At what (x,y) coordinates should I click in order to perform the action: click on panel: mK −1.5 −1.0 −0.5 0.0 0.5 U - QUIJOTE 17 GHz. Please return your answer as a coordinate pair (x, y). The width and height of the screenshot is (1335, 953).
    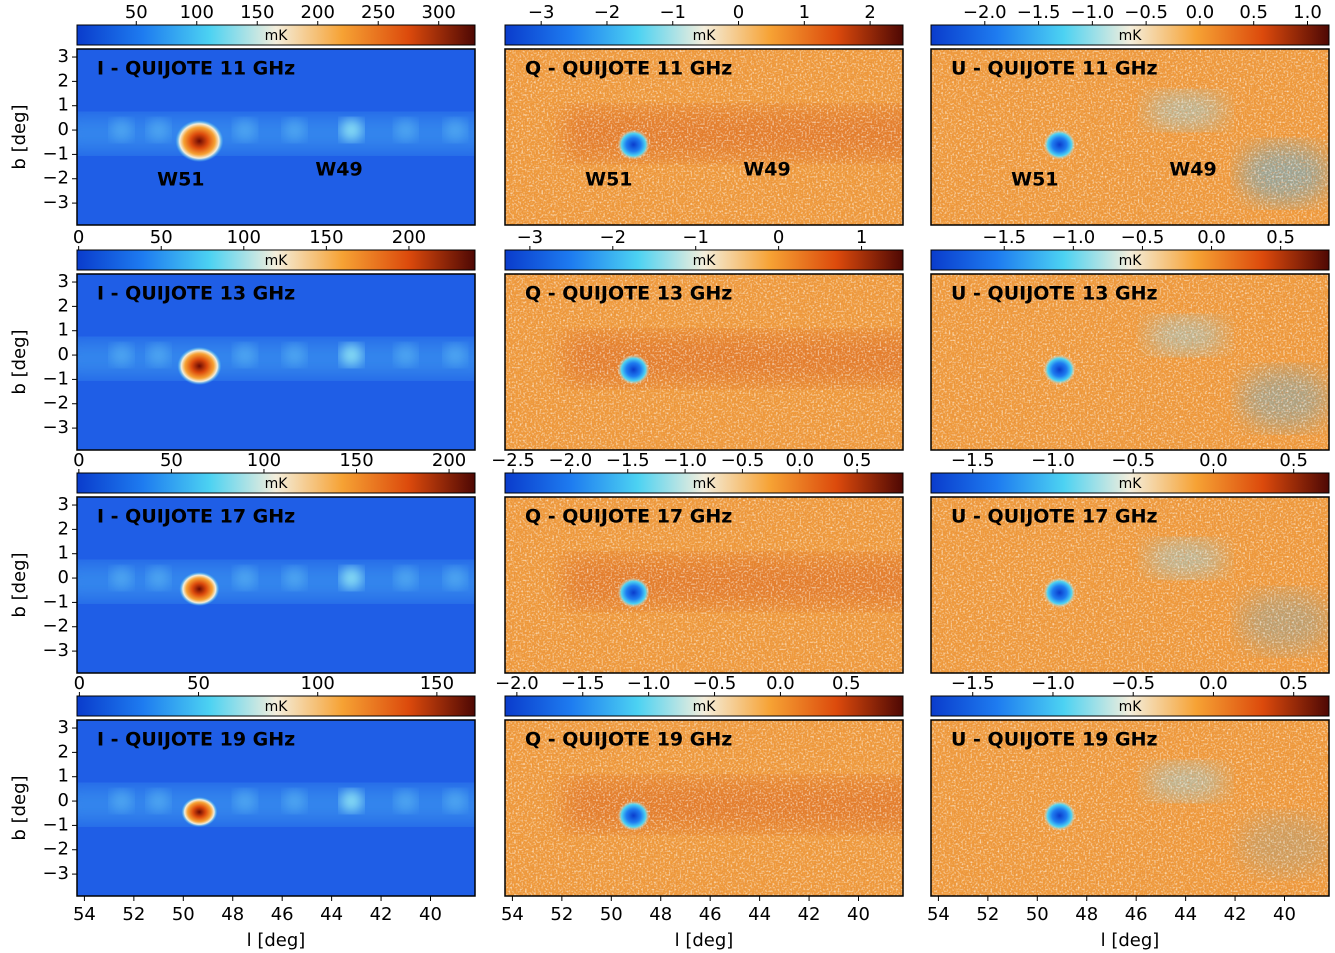
    Looking at the image, I should click on (1130, 562).